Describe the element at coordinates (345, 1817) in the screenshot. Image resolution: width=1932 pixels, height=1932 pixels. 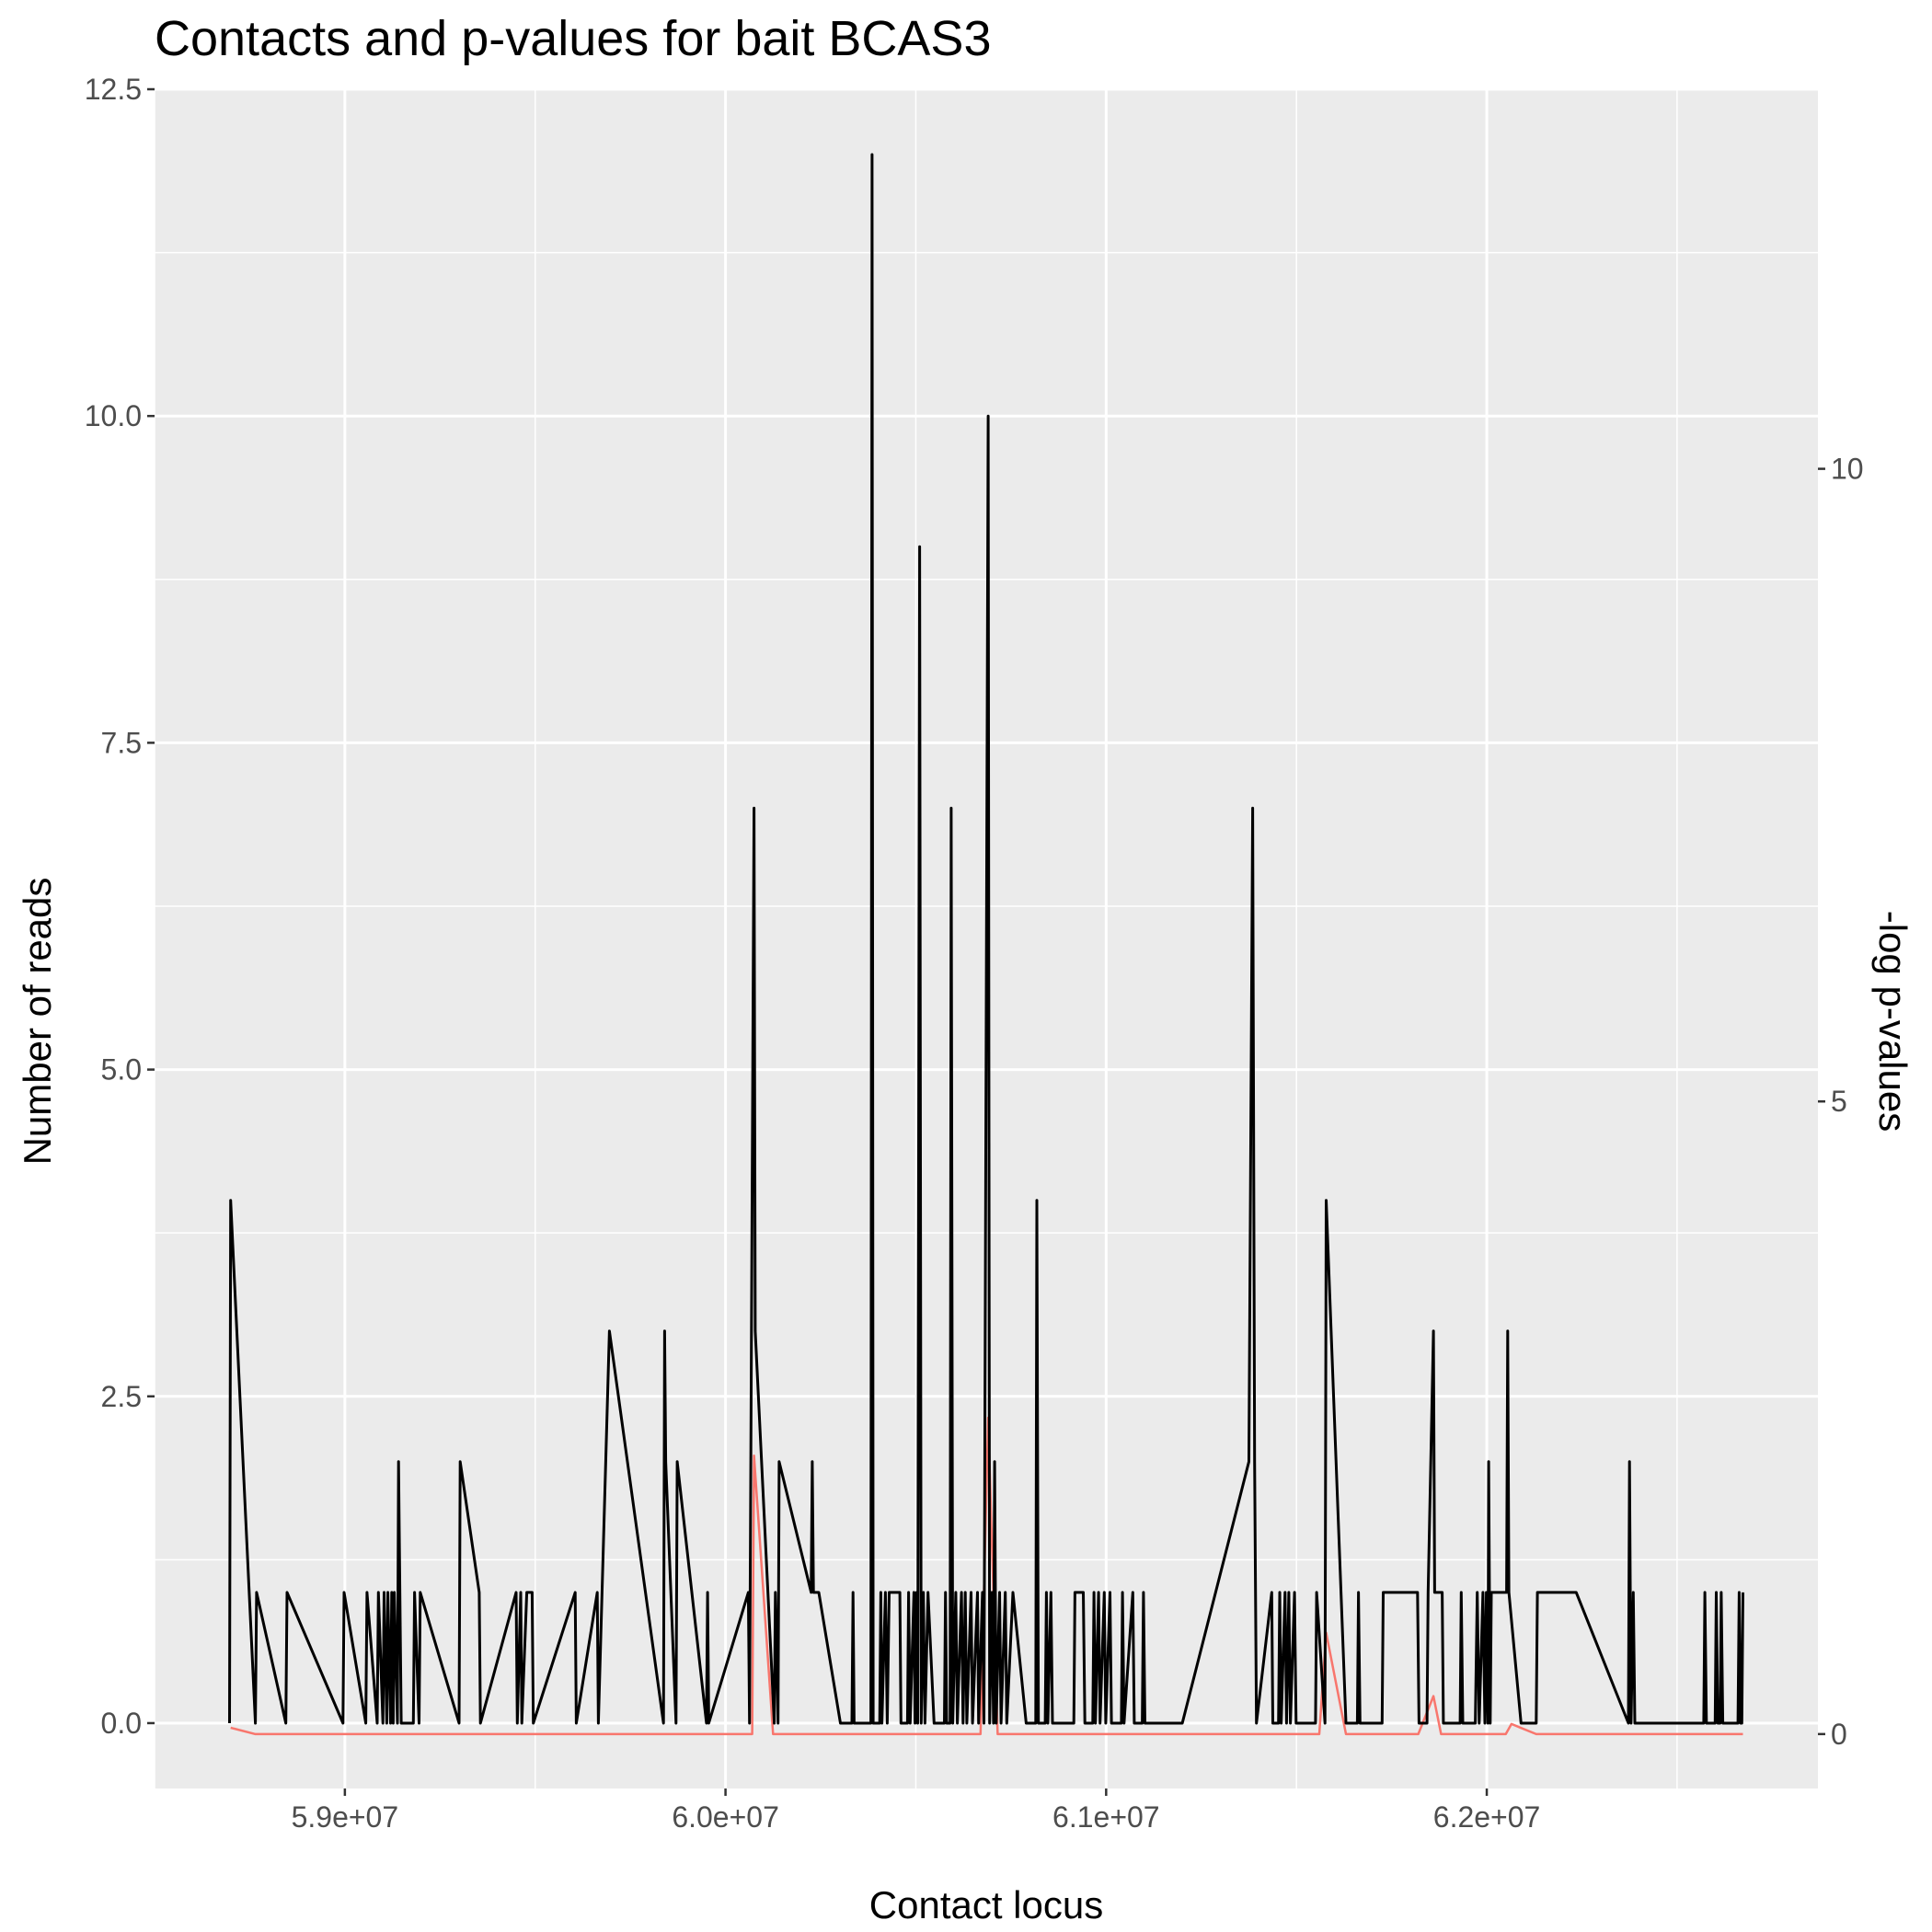
I see `x-tick-label: 5.9e+07` at that location.